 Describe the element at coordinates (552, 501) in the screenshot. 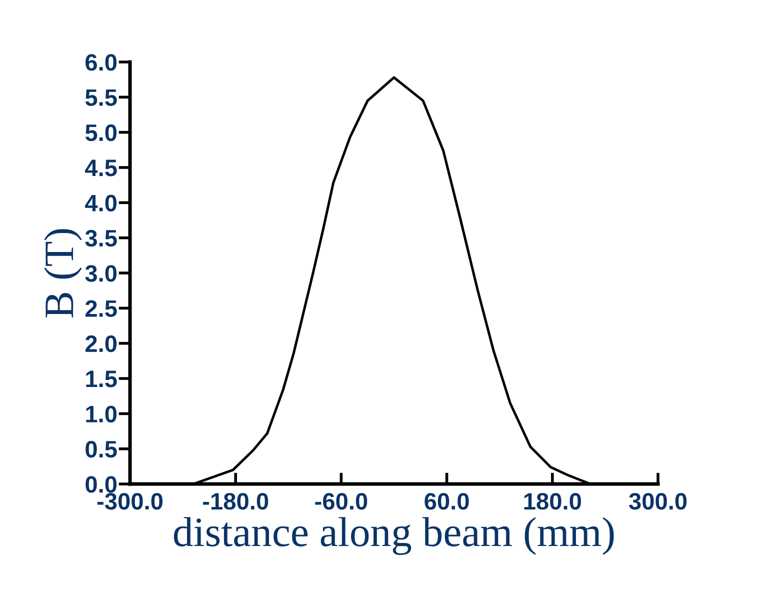

I see `x-tick-label: 180.0` at that location.